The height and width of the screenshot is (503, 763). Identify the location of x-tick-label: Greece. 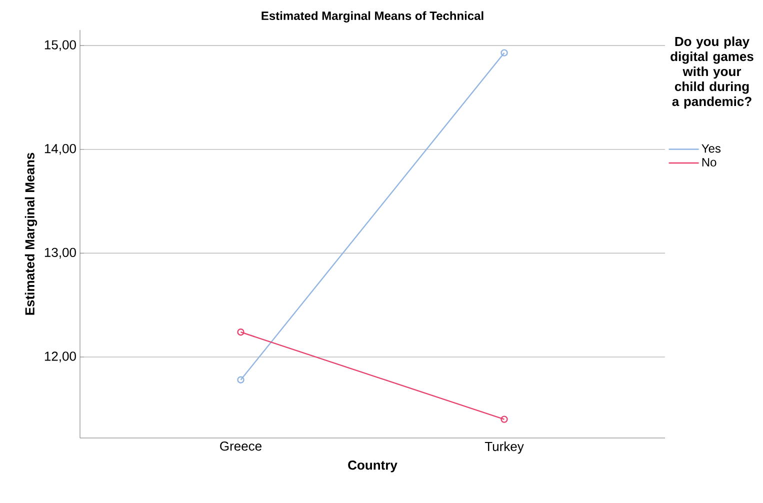
(241, 446).